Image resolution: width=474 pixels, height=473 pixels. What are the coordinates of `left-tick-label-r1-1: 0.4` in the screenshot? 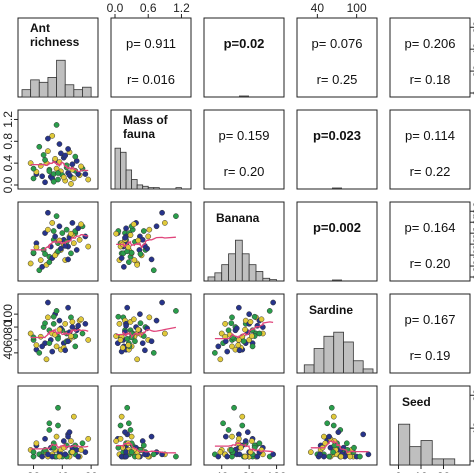 It's located at (8, 162).